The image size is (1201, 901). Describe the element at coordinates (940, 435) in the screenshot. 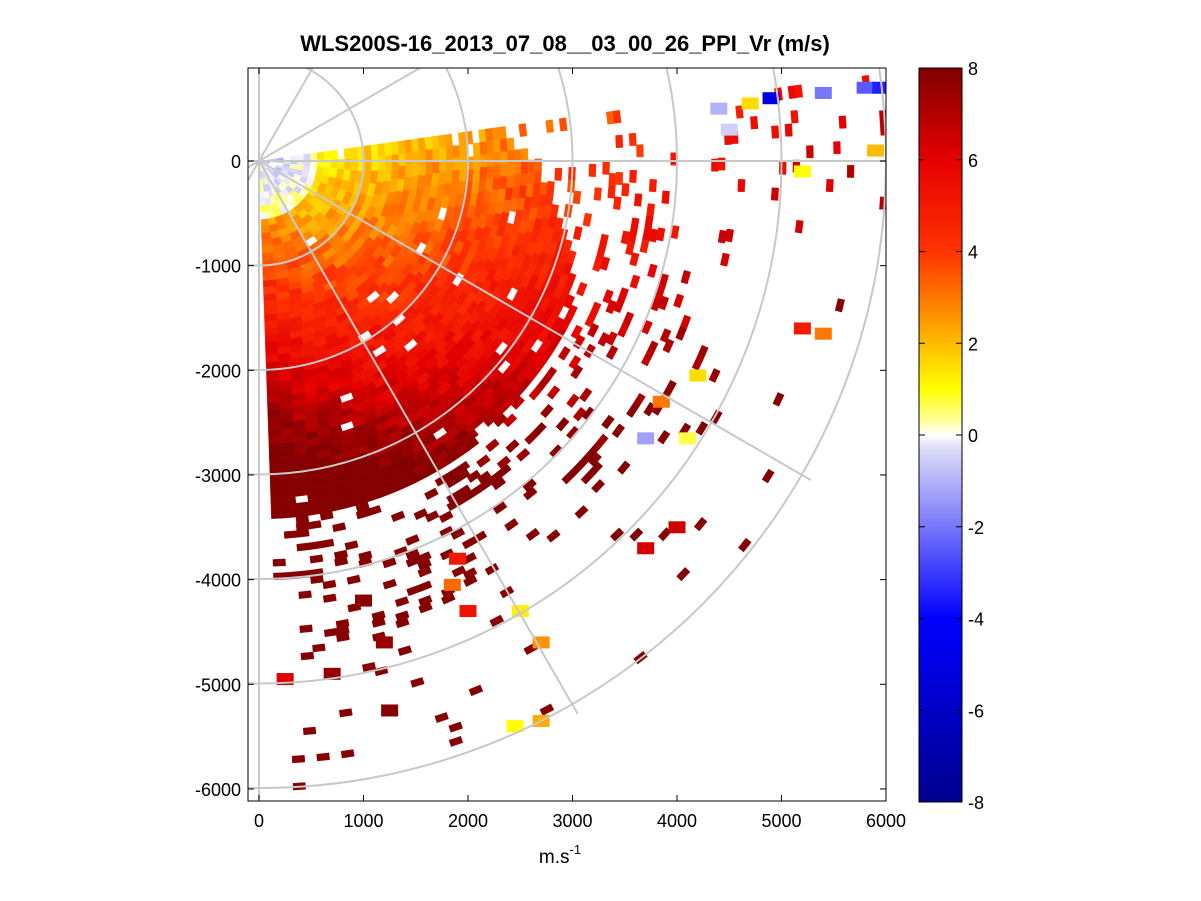

I see `colorbar-gradient` at that location.